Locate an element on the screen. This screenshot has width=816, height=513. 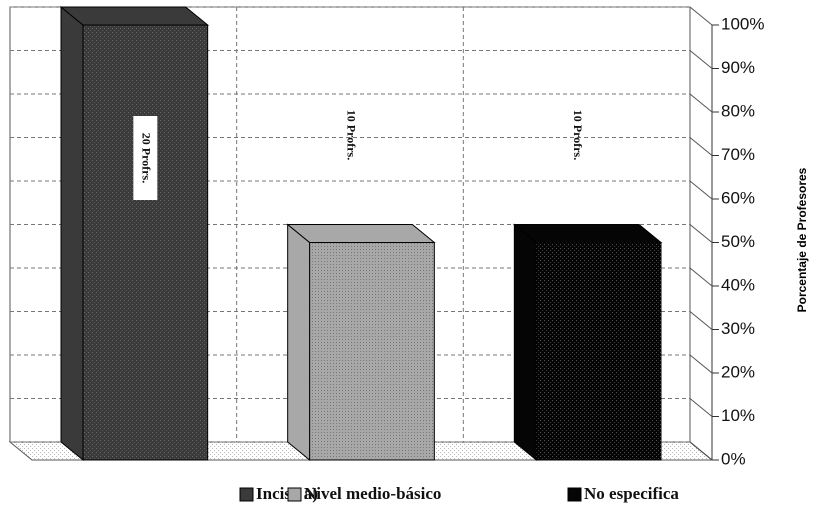
y-tick-label: 10% is located at coordinates (738, 415).